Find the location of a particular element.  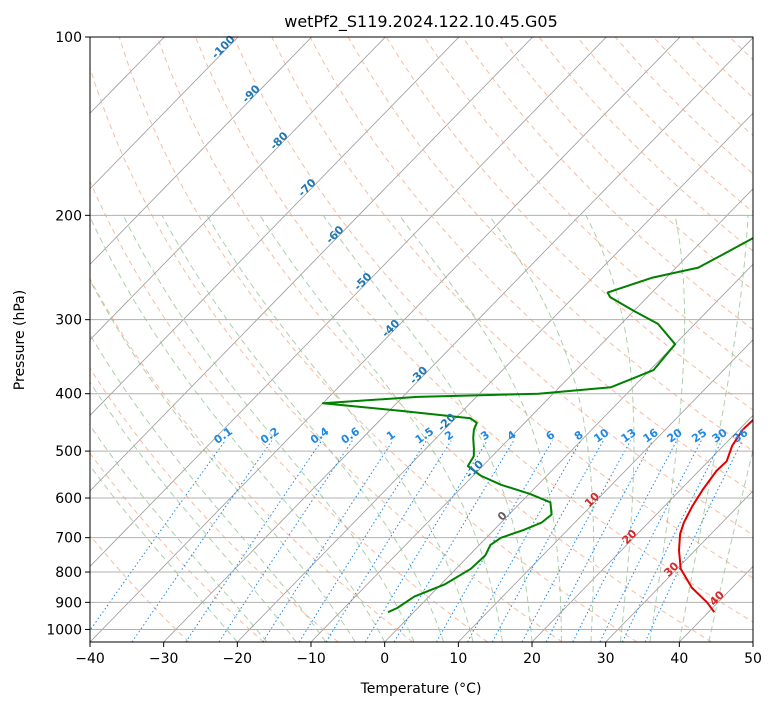

dry-adiabat-label: -70 is located at coordinates (306, 187).